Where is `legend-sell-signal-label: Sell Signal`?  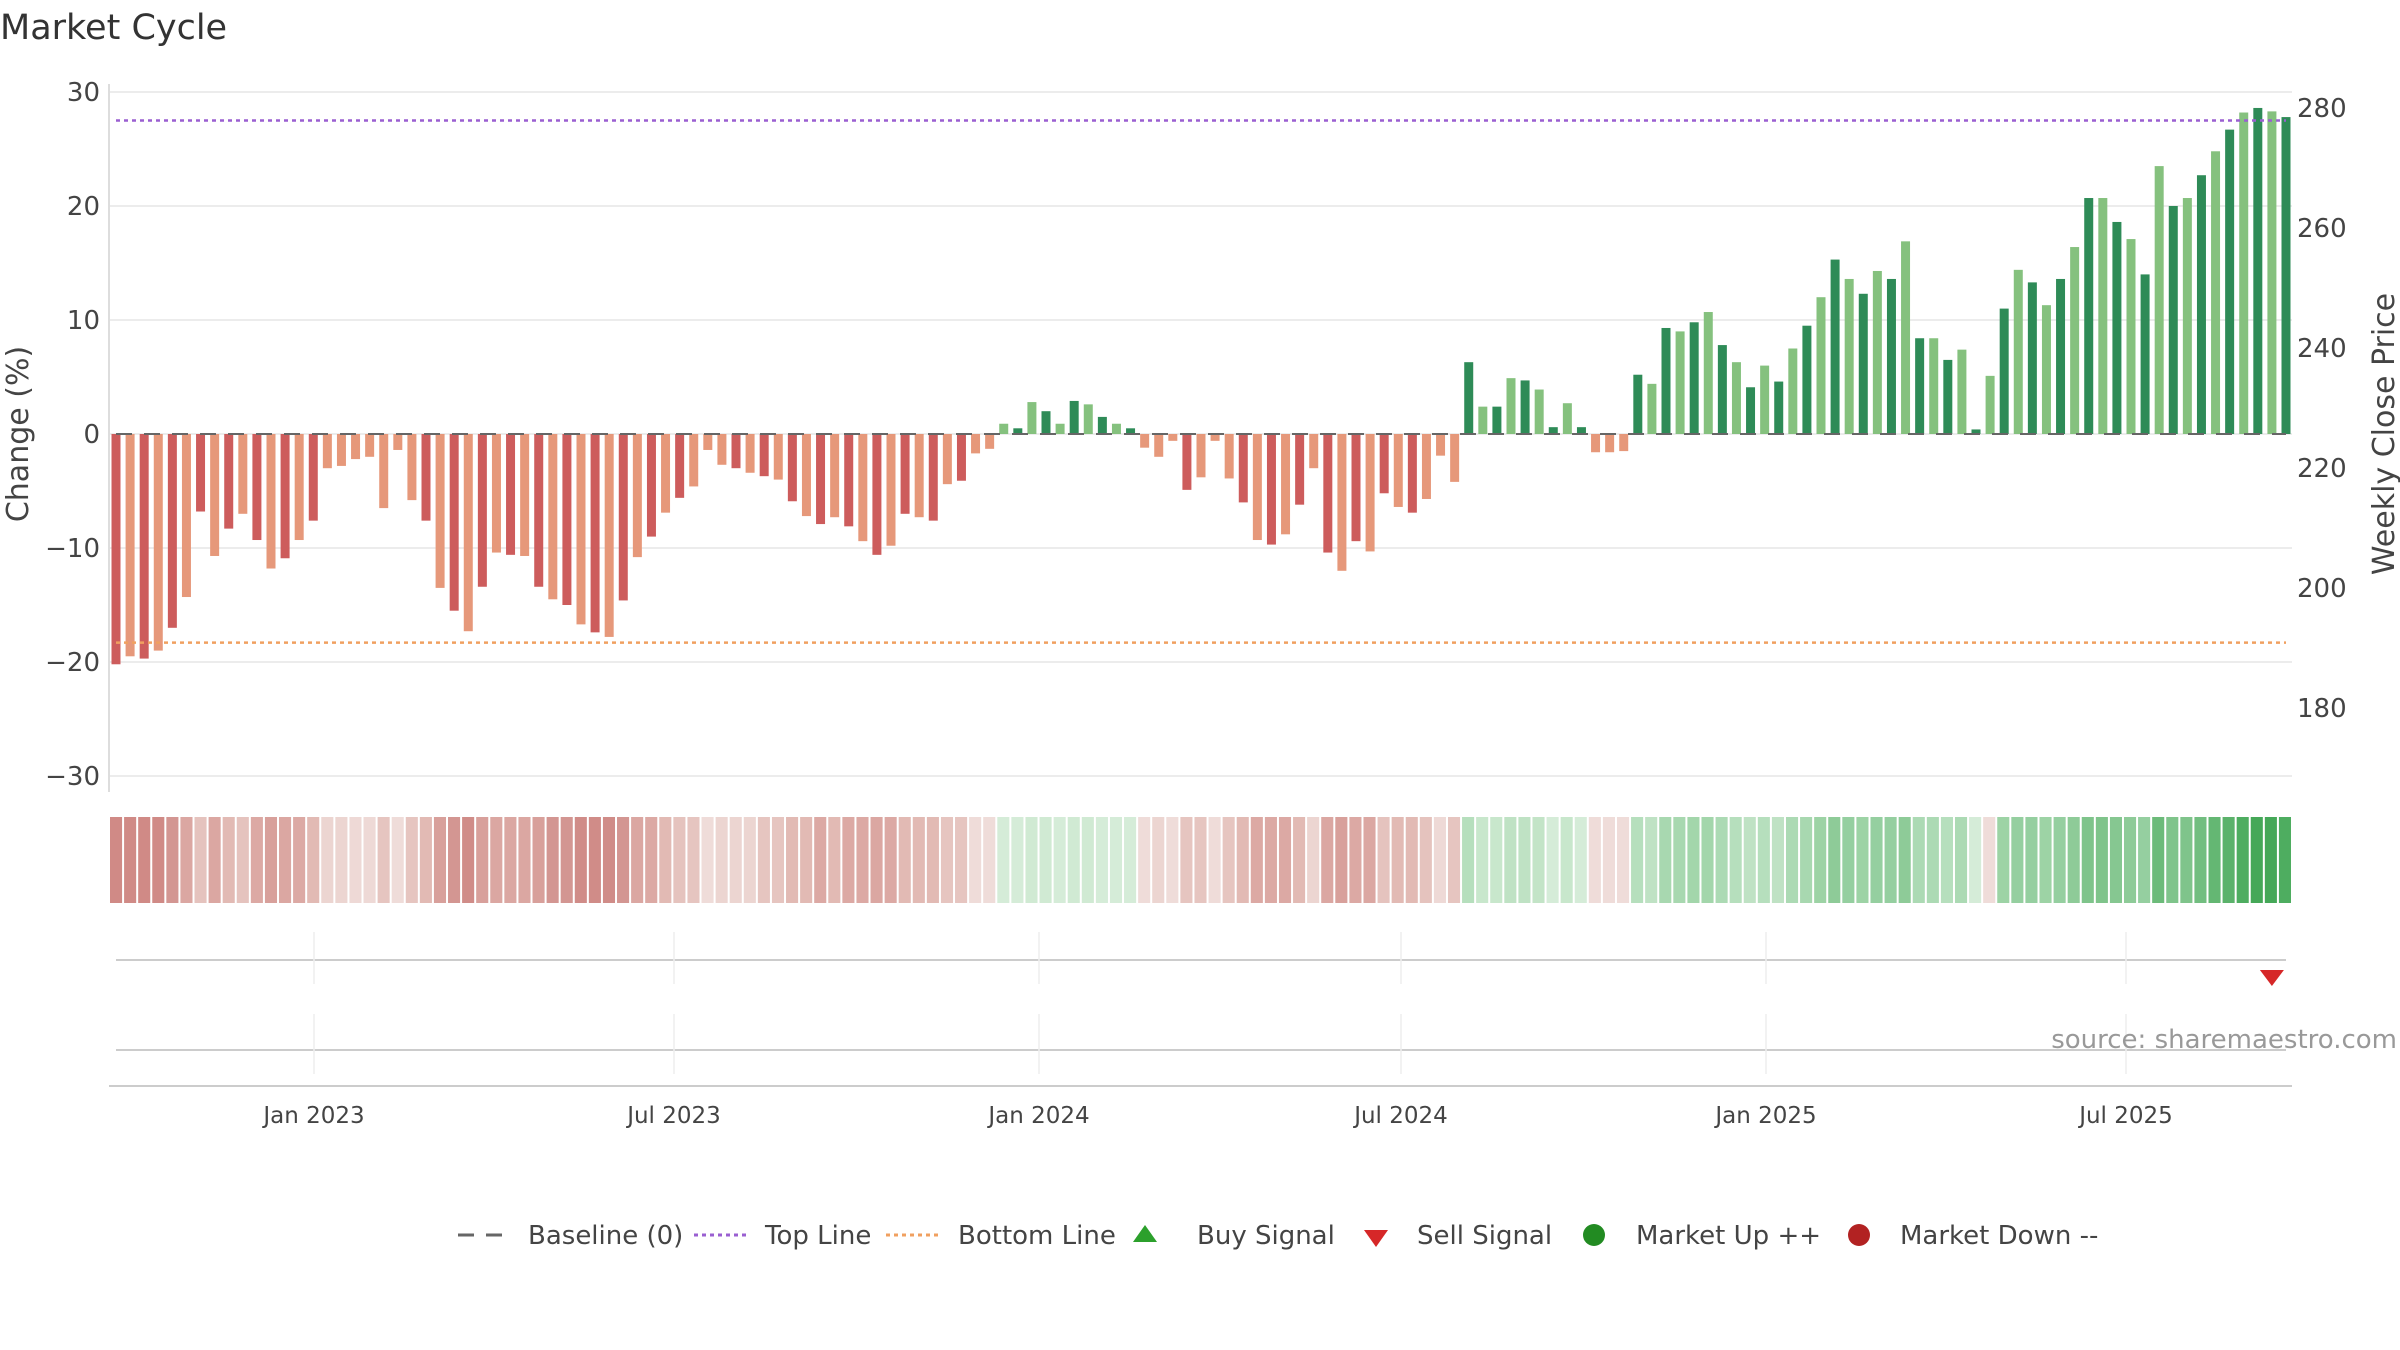 legend-sell-signal-label: Sell Signal is located at coordinates (1484, 1236).